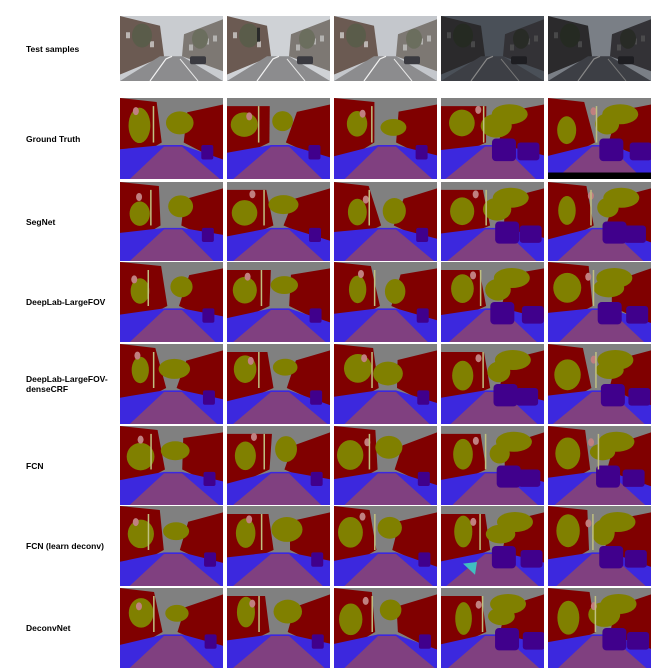 The height and width of the screenshot is (672, 667). What do you see at coordinates (48, 628) in the screenshot?
I see `row-label: DeconvNet` at bounding box center [48, 628].